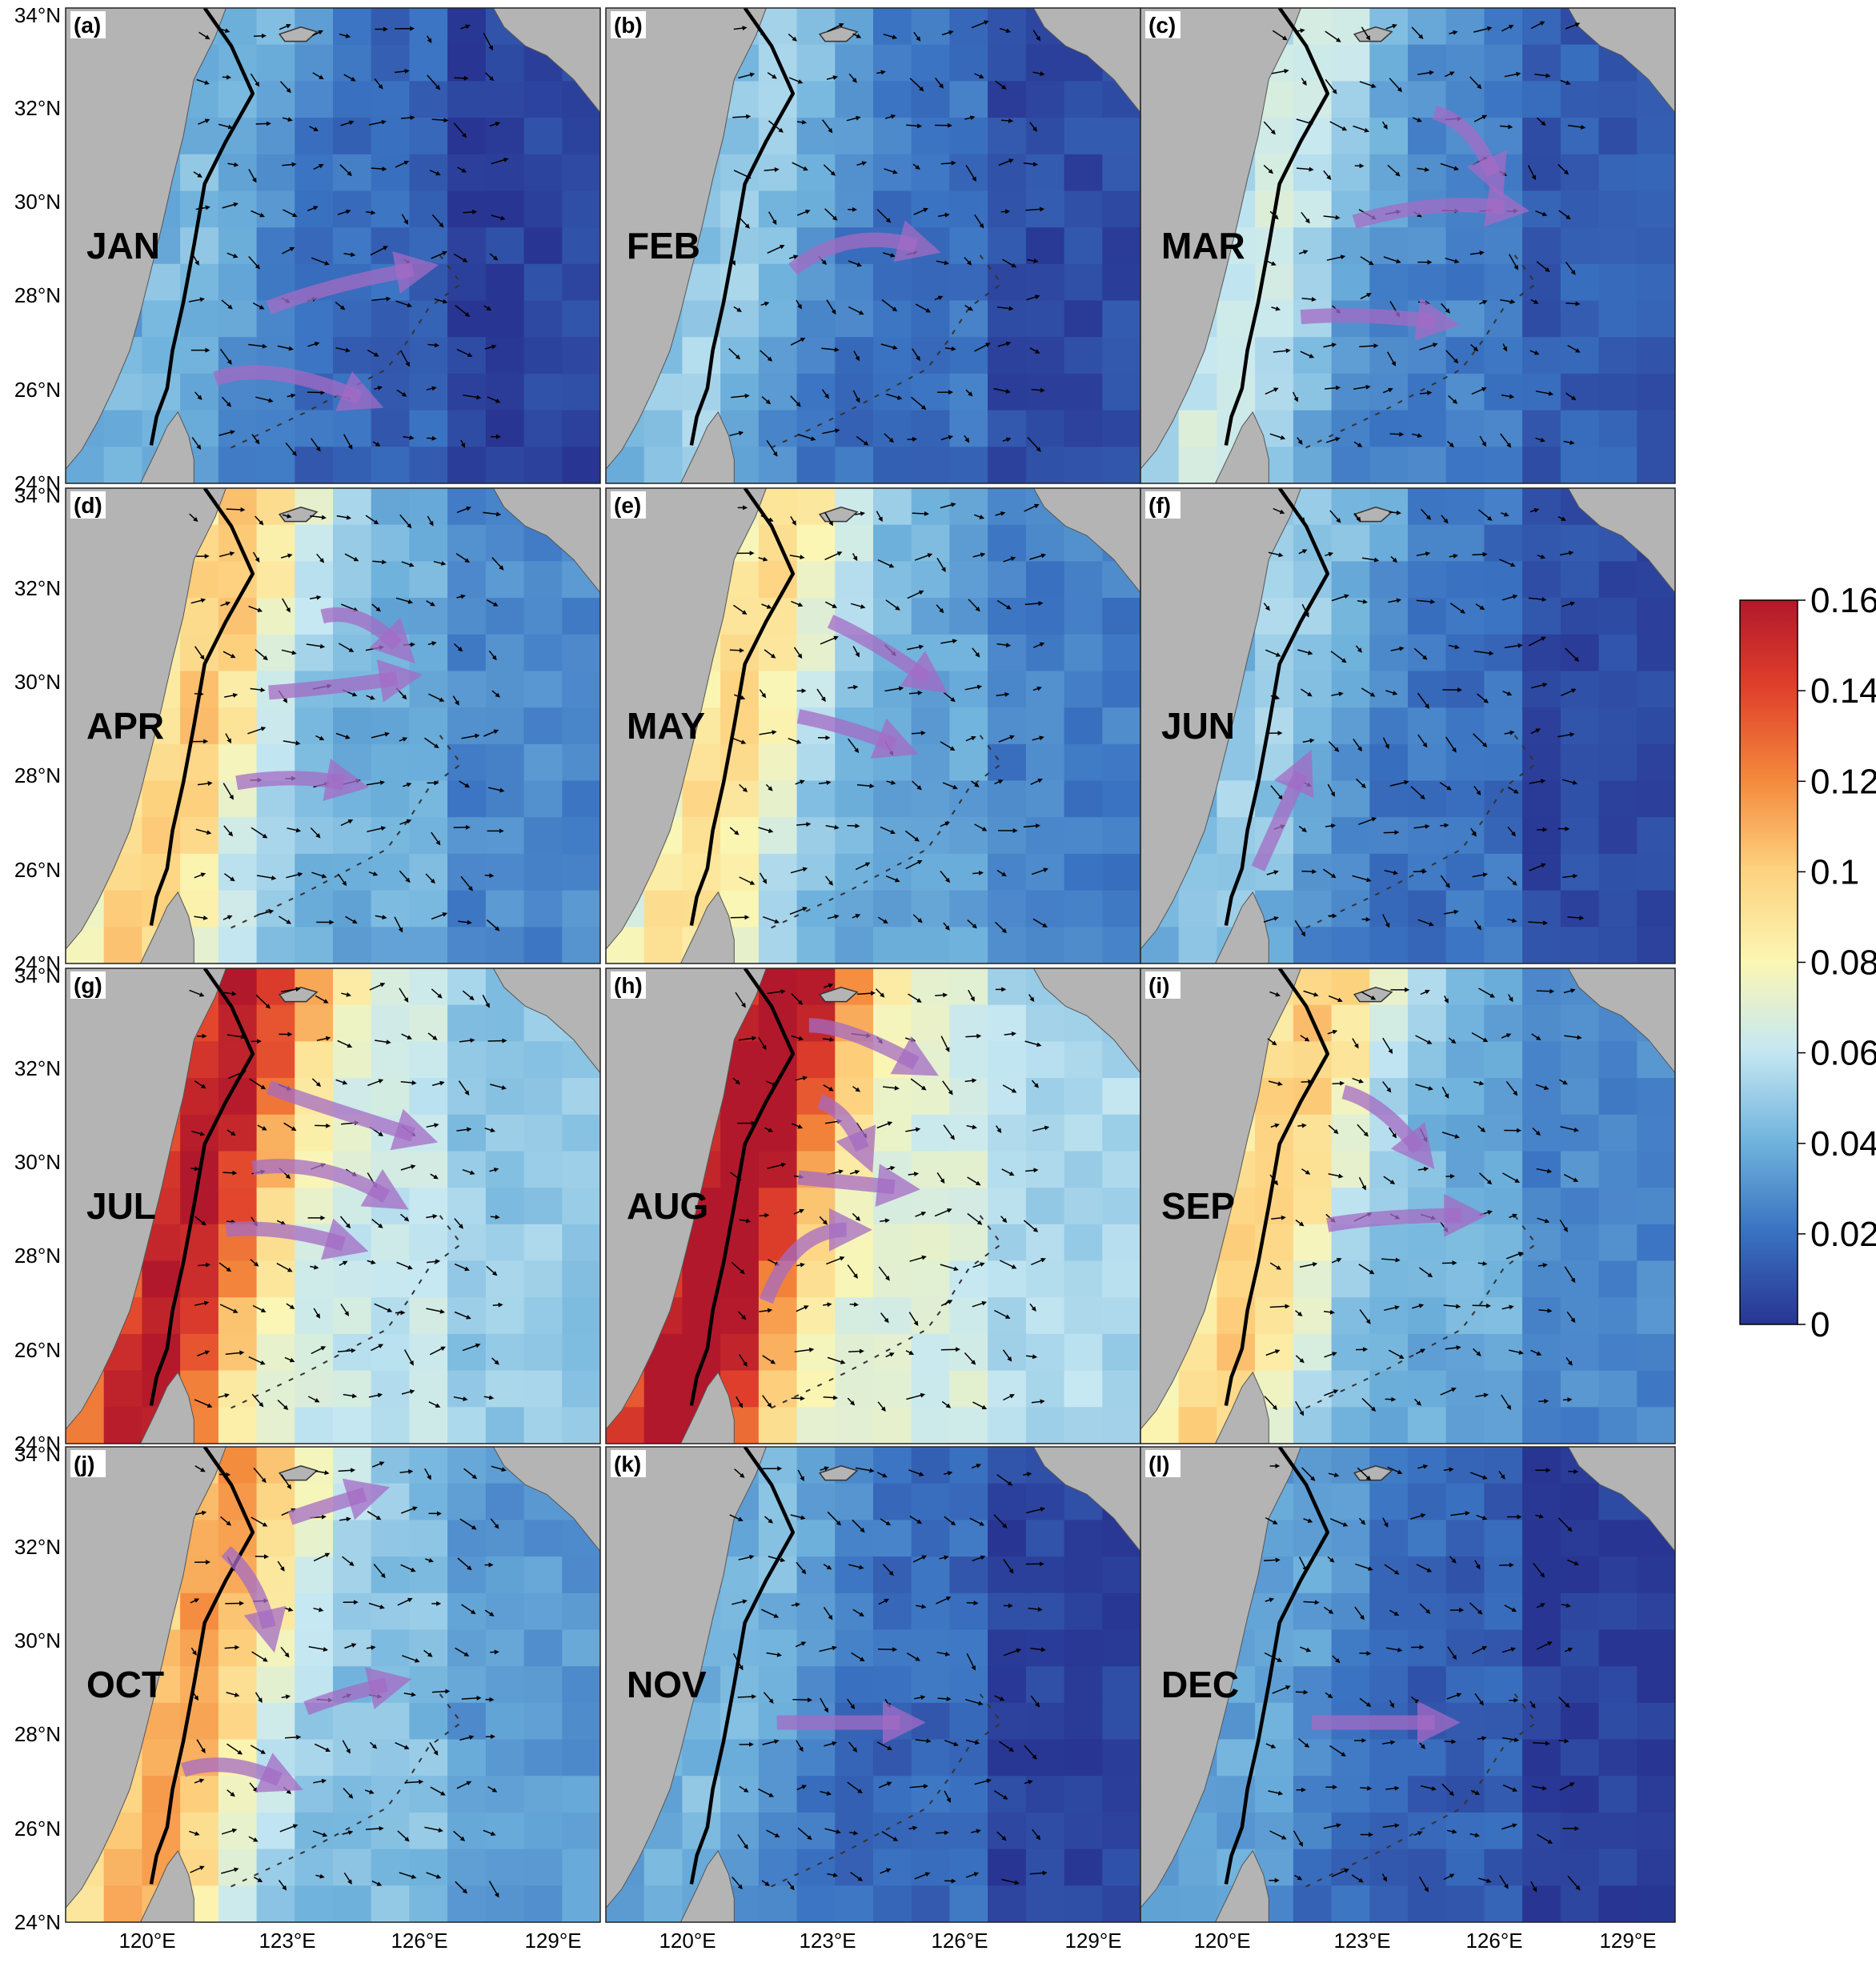 The image size is (1876, 1967). I want to click on colorbar: 0.160.140.120.10.080.060.040.020, so click(1808, 962).